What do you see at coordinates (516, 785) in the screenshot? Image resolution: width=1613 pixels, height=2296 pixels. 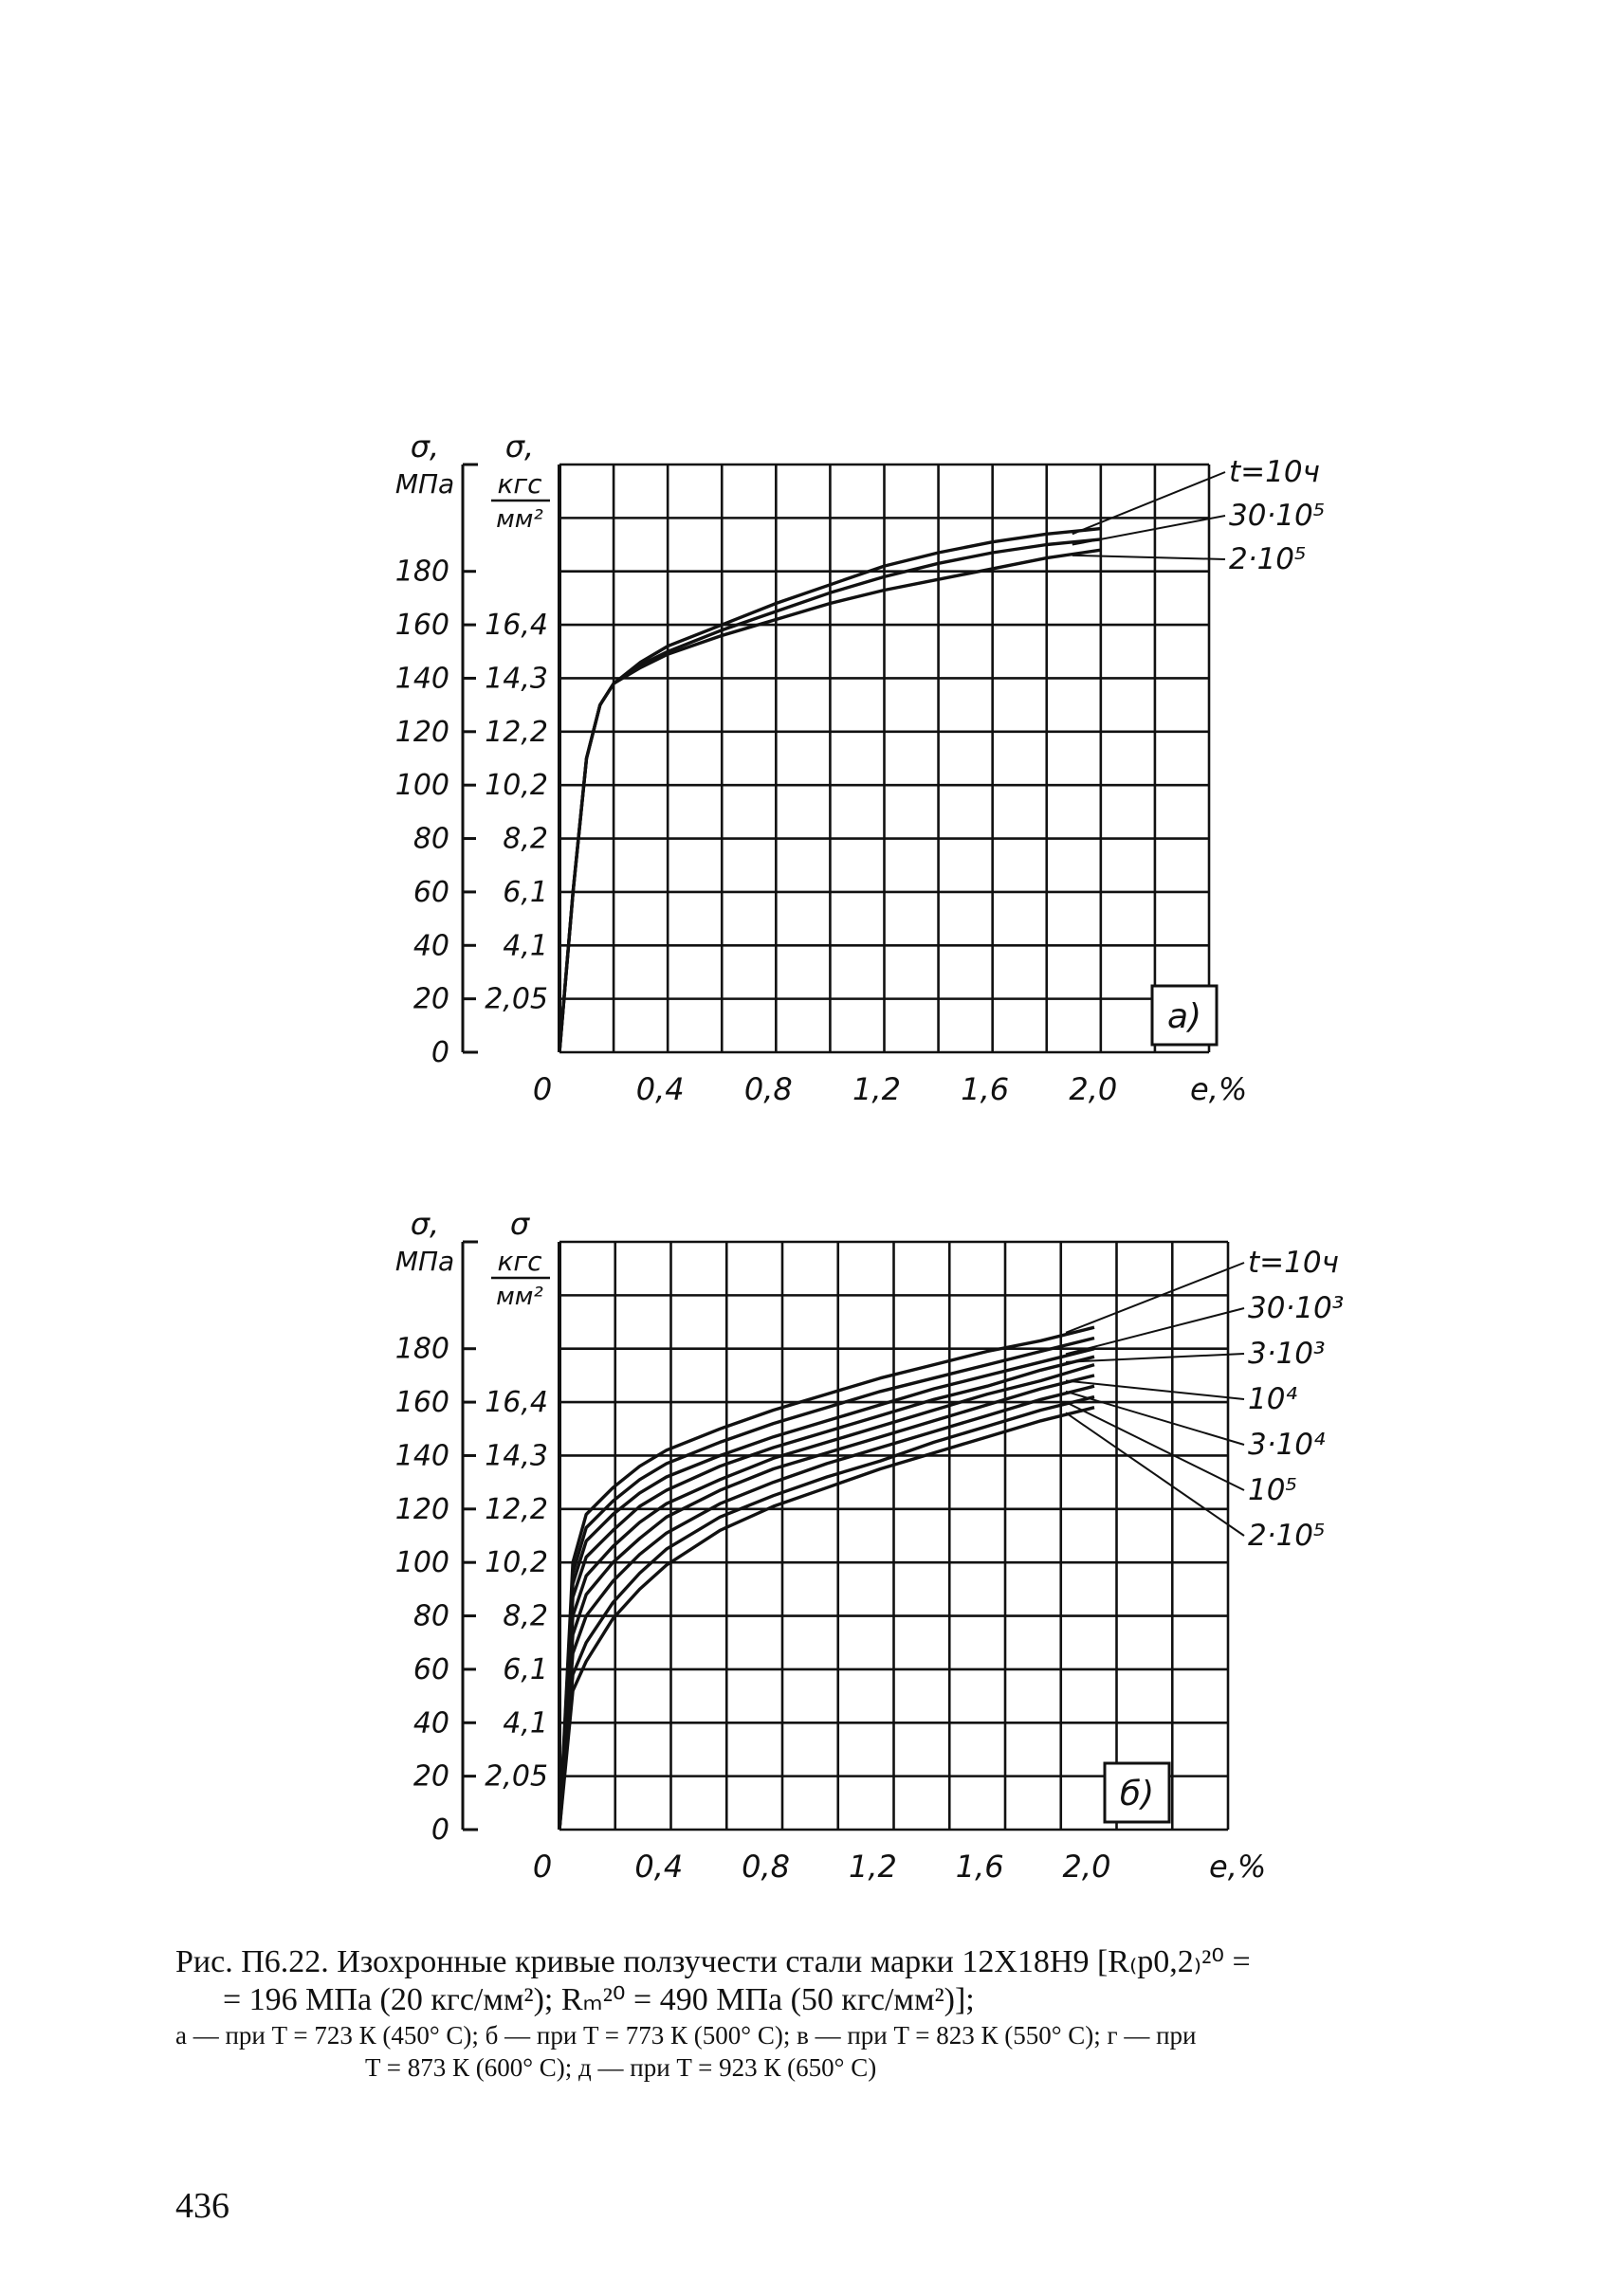 I see `y-tick-label-kgf: 10,2` at bounding box center [516, 785].